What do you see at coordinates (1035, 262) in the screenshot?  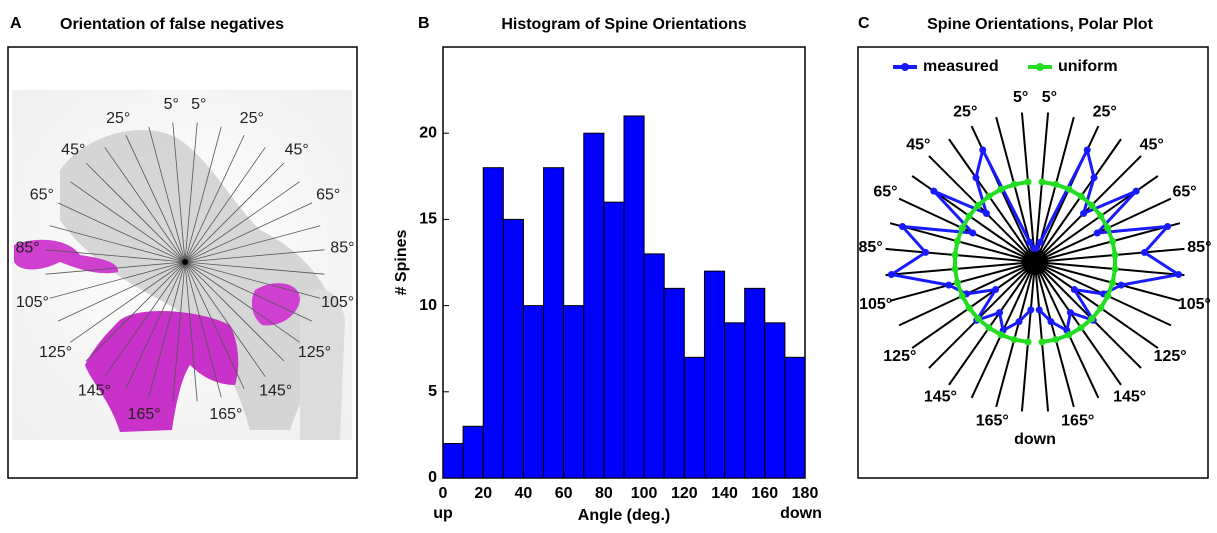 I see `center` at bounding box center [1035, 262].